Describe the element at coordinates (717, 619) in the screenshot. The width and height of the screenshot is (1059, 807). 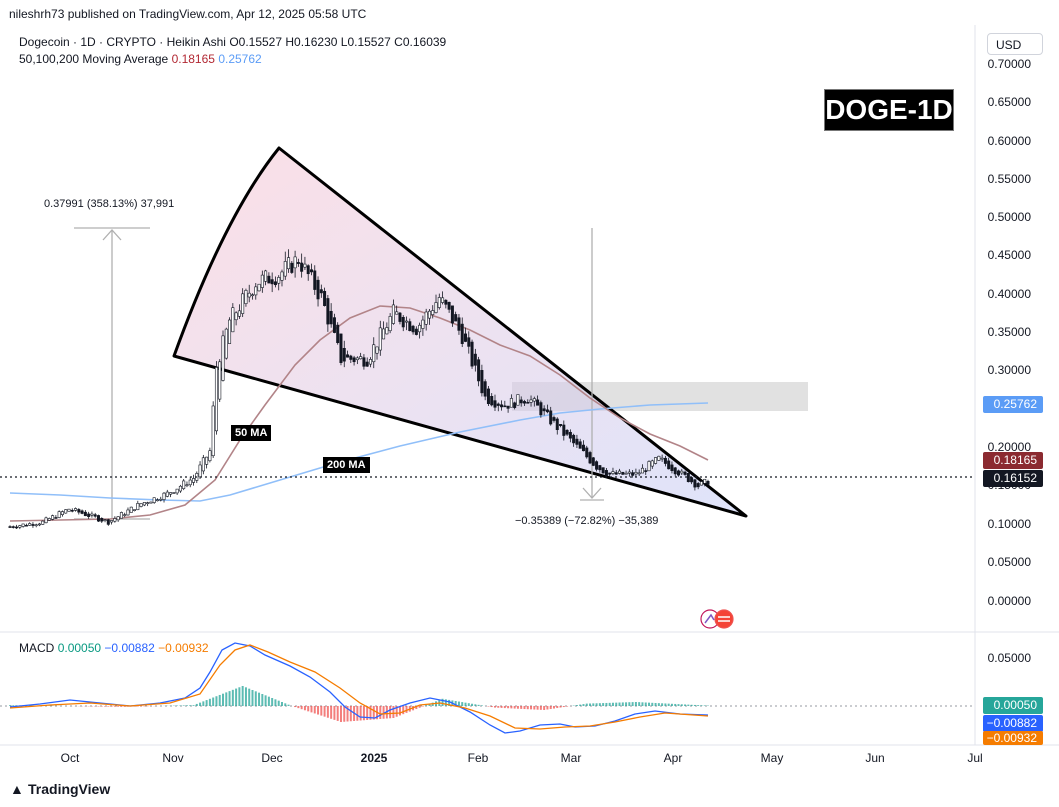
I see `tv-badge-icon` at that location.